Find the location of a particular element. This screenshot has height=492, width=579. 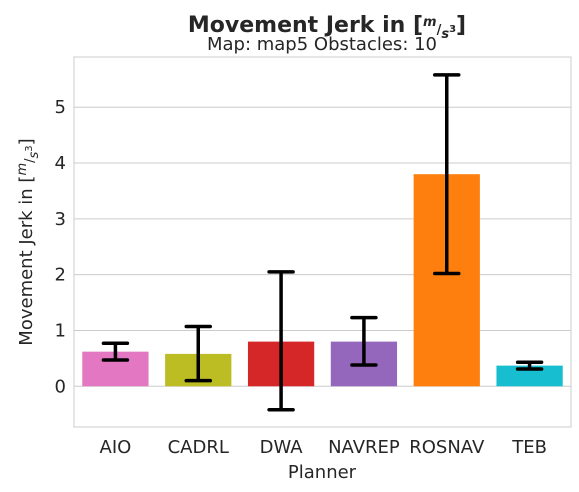

y-tick-label: 2 is located at coordinates (60, 275).